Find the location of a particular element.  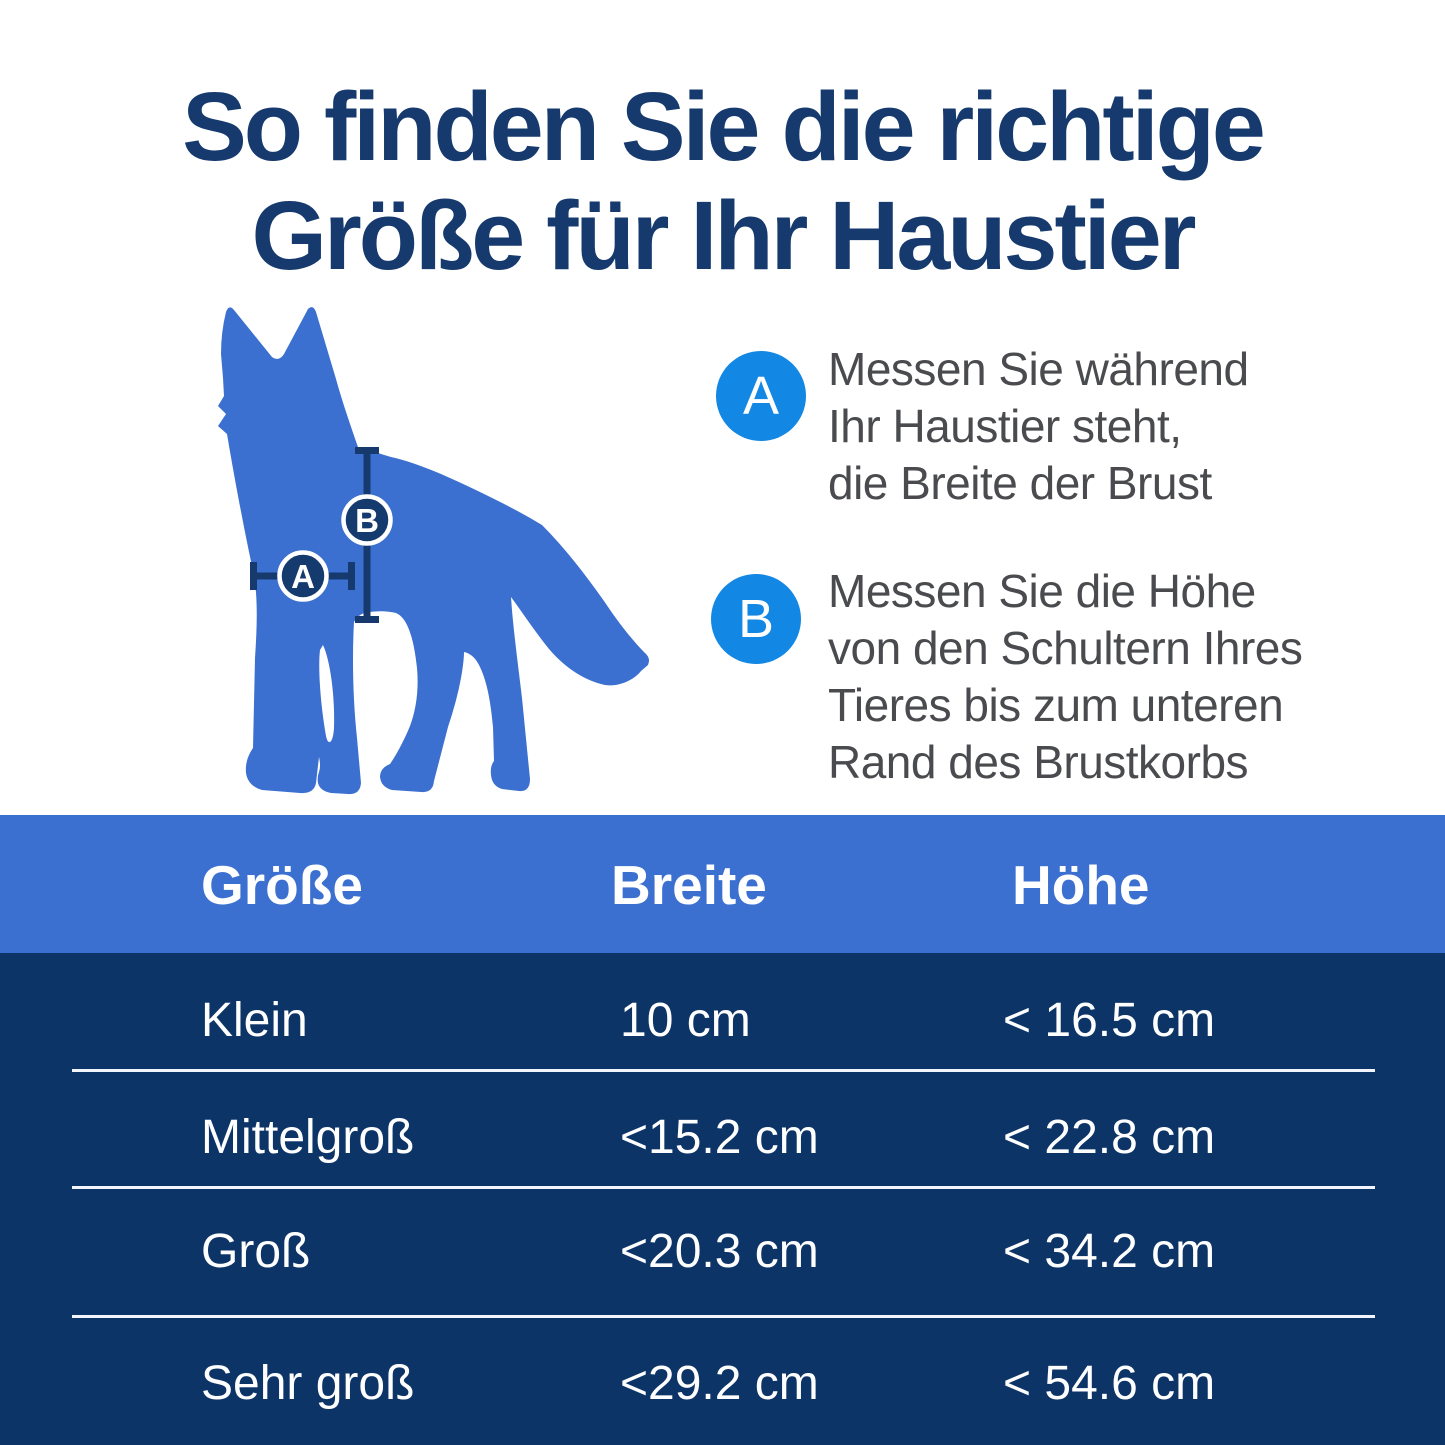

table-row: Groß <20.3 cm < 34.2 cm is located at coordinates (722, 1252).